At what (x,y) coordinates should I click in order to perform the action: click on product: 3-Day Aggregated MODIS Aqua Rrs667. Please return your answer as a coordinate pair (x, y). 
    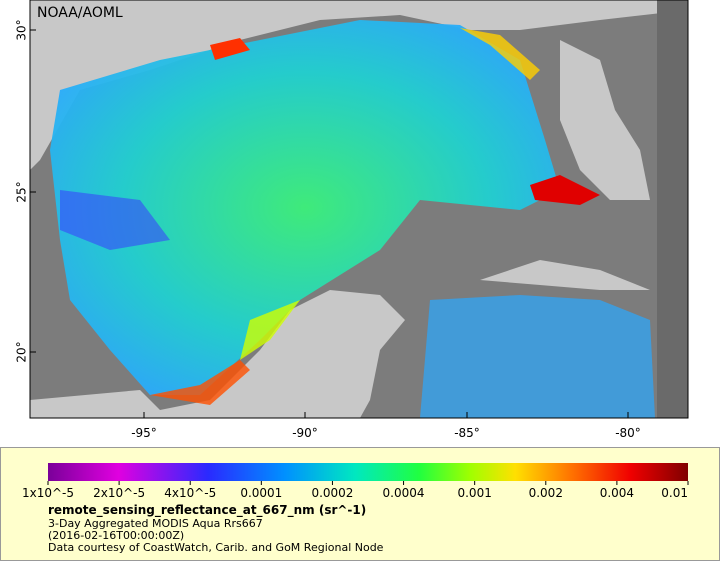
    Looking at the image, I should click on (155, 523).